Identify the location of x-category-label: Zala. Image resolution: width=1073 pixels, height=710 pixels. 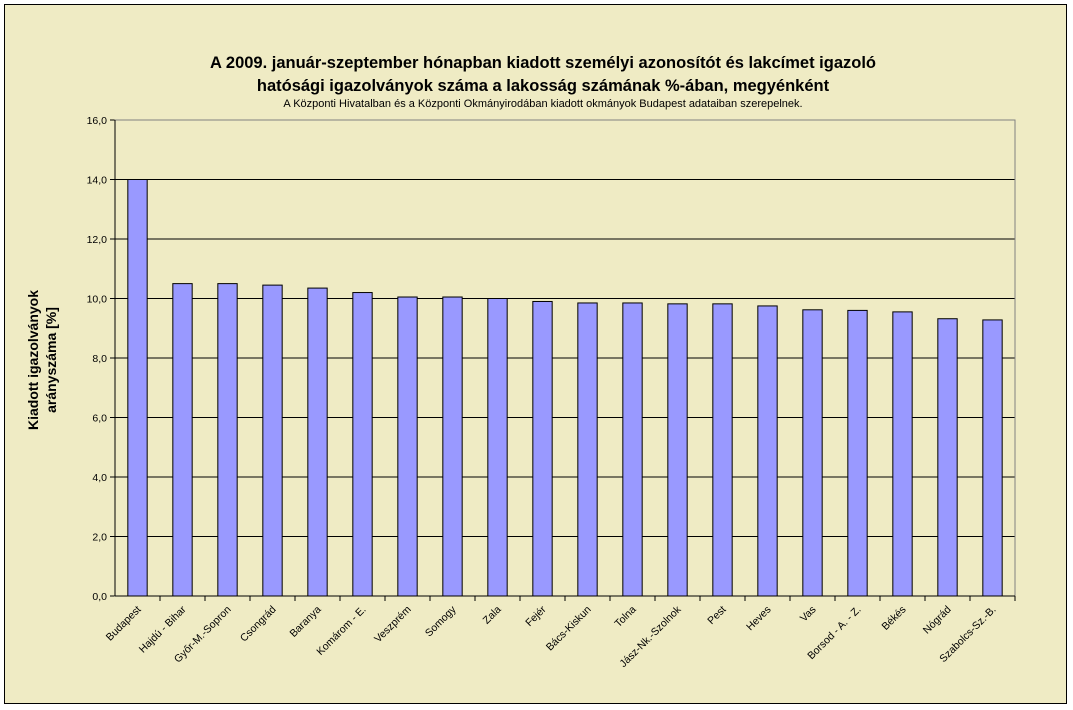
(492, 615).